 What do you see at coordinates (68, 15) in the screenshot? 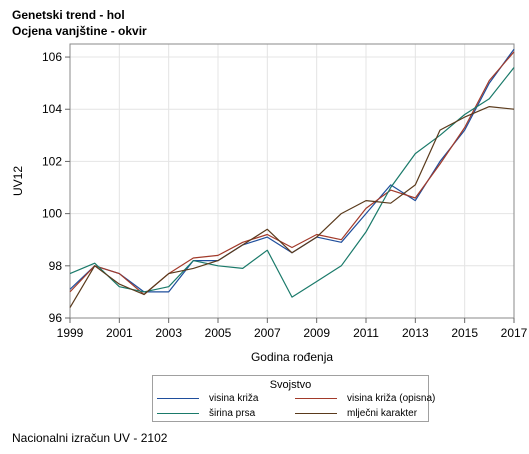
I see `chart-title: Genetski trend - hol` at bounding box center [68, 15].